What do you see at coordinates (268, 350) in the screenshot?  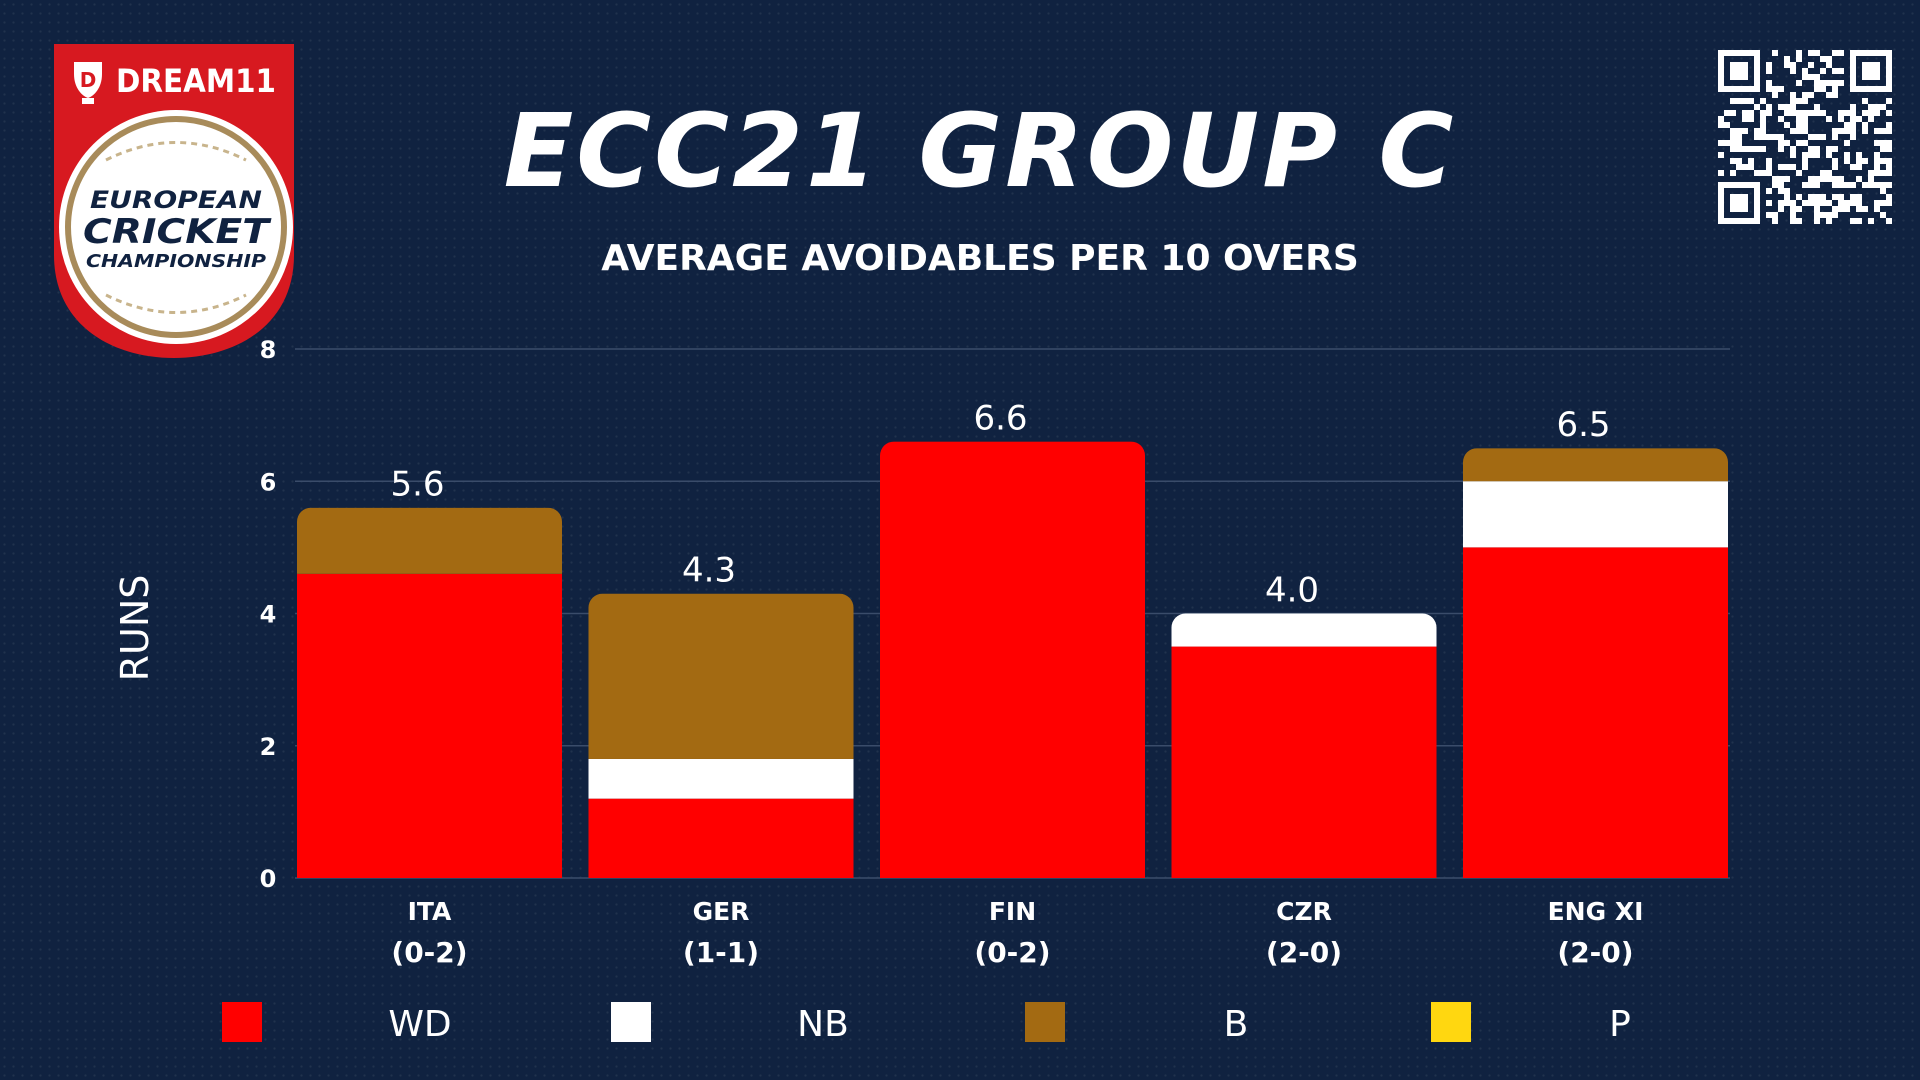 I see `y-tick-label: 8` at bounding box center [268, 350].